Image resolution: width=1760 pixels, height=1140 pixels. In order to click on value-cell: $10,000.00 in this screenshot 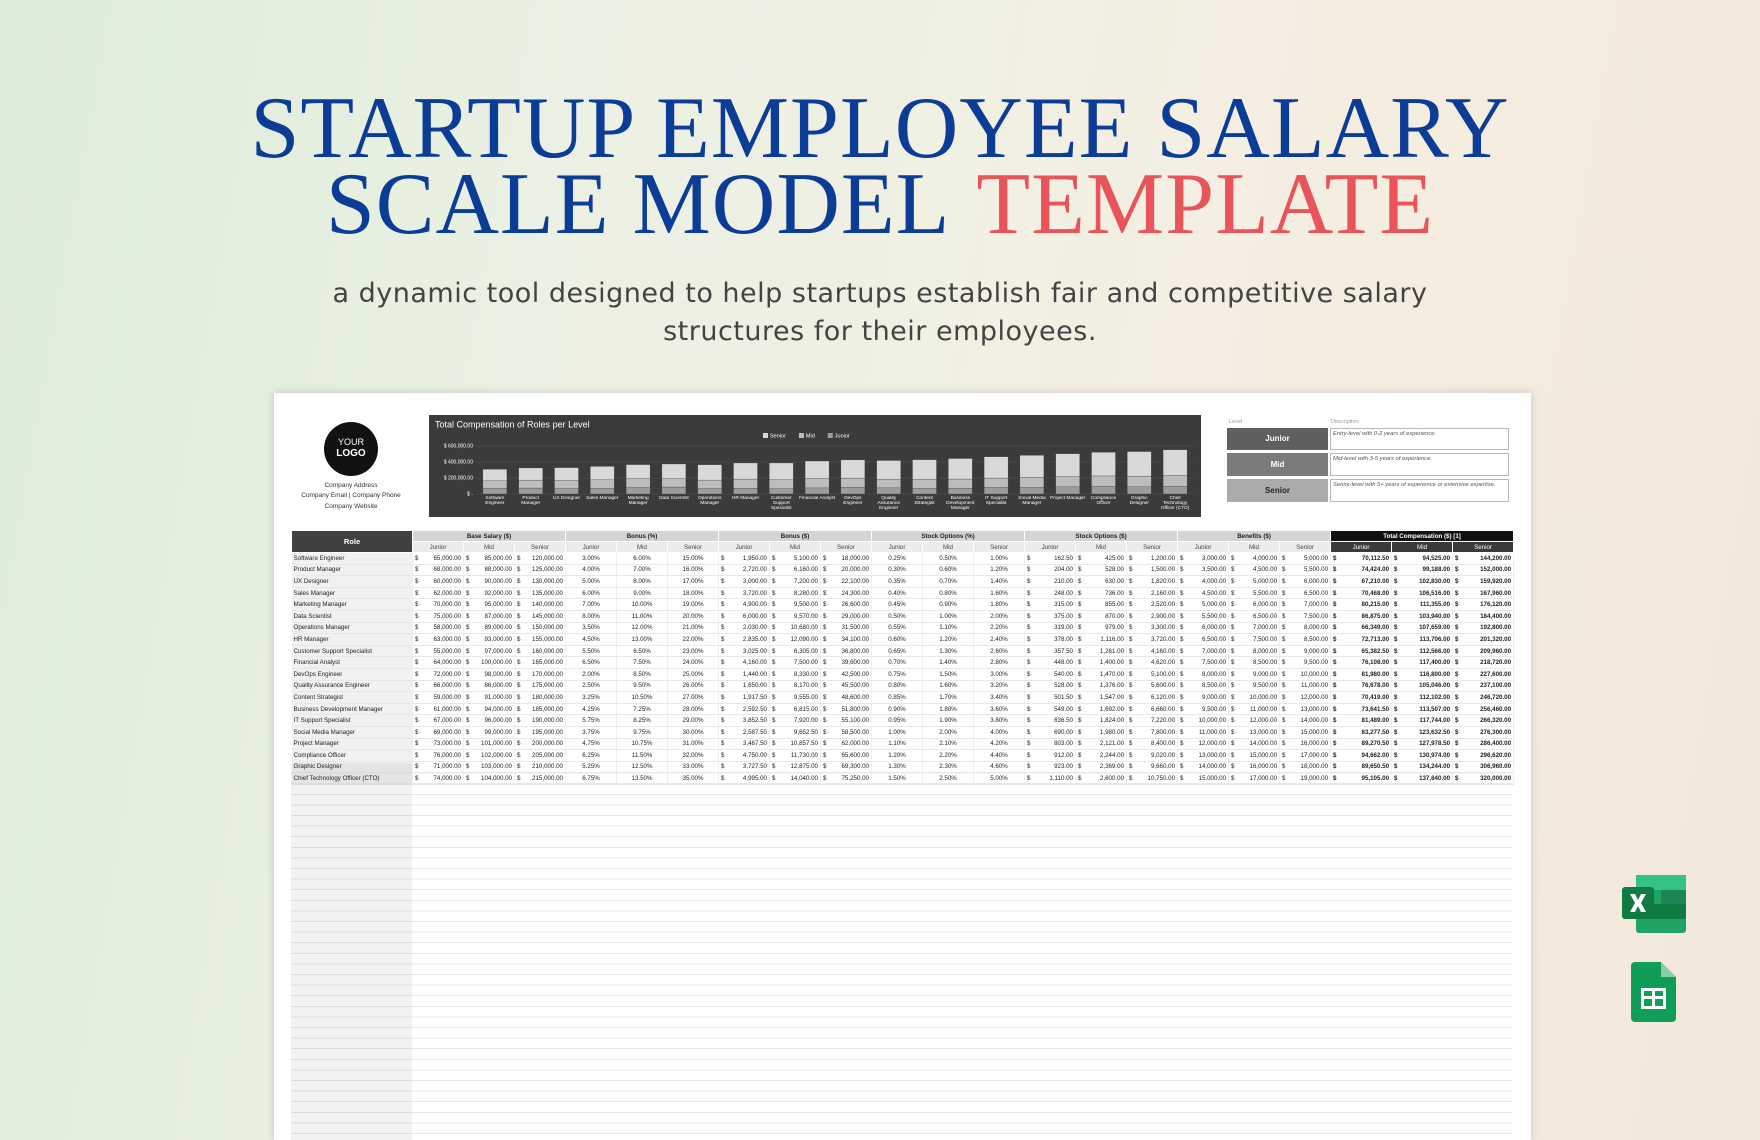, I will do `click(1254, 697)`.